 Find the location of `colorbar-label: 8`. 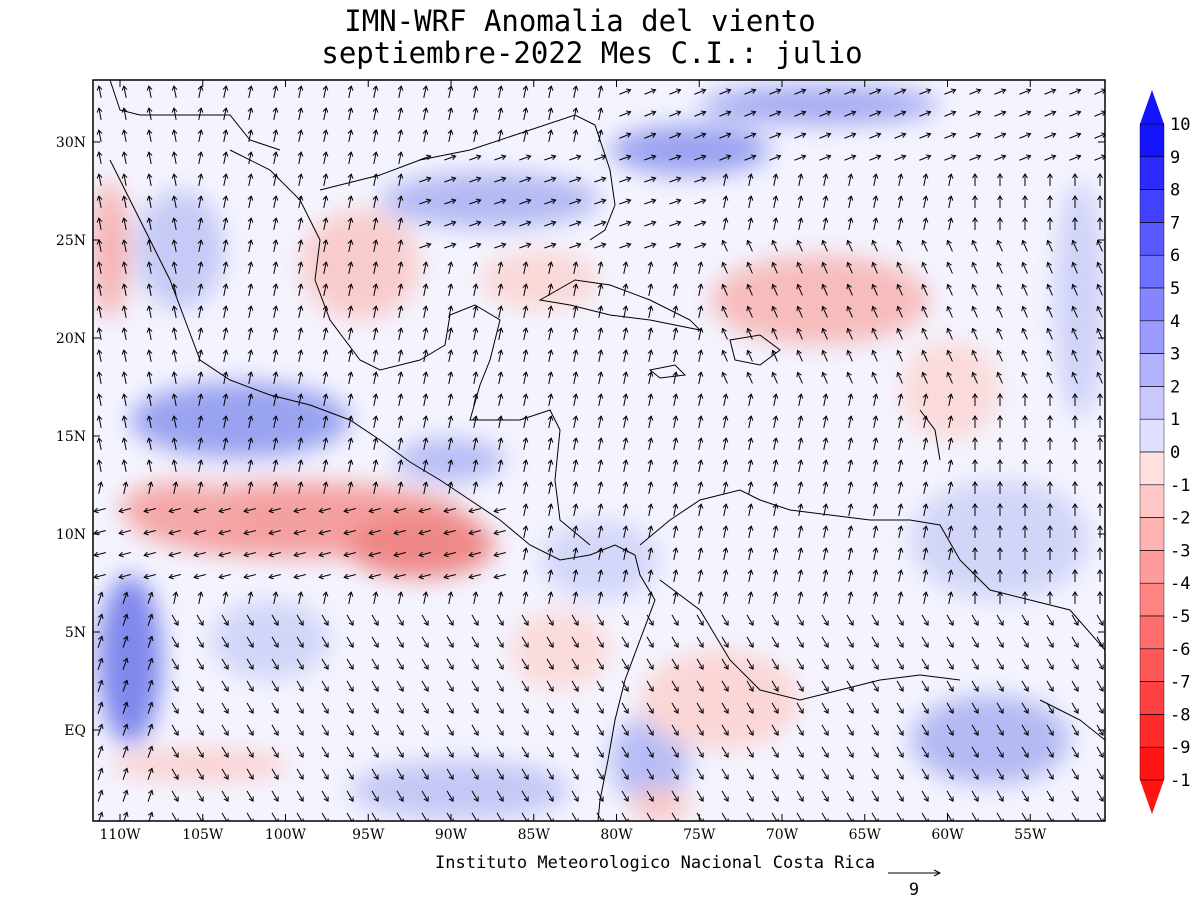

colorbar-label: 8 is located at coordinates (1175, 191).